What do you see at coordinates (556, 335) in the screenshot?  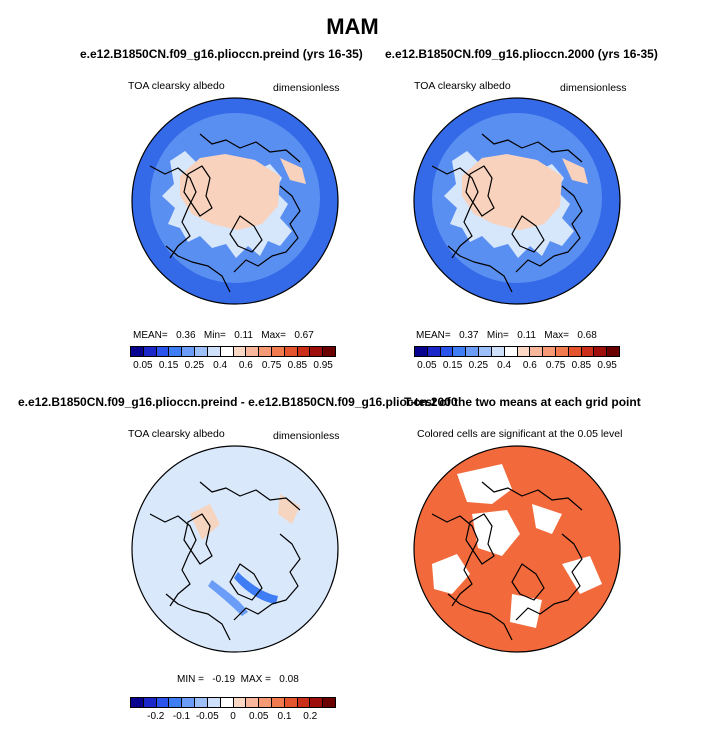 I see `panel-2-max-label: Max=` at bounding box center [556, 335].